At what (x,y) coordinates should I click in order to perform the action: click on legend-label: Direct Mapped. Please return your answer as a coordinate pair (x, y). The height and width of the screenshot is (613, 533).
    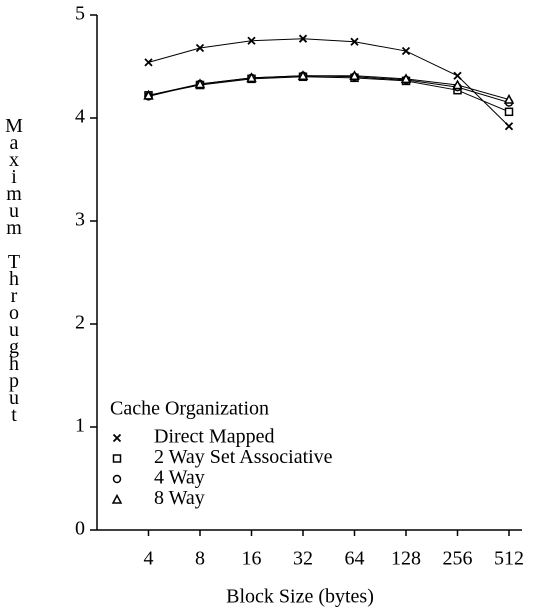
    Looking at the image, I should click on (214, 437).